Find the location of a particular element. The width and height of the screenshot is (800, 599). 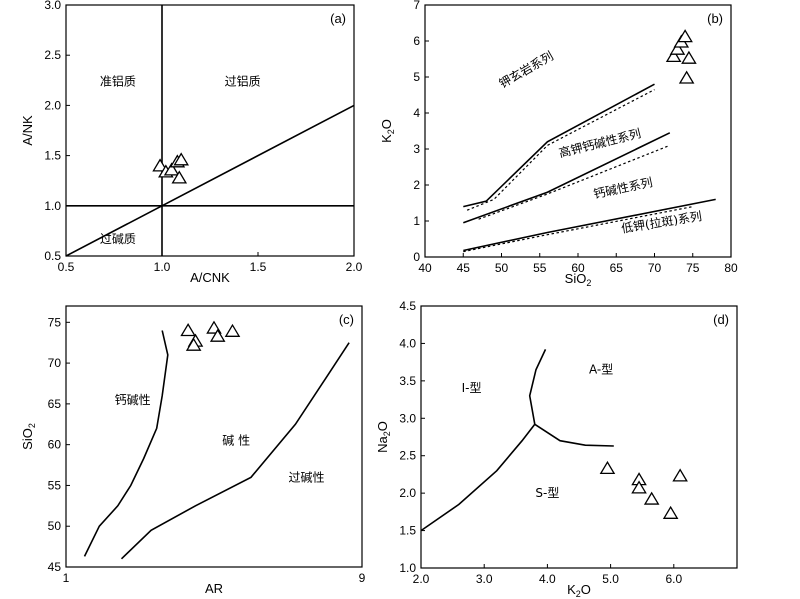

y-axis-label: SiO2 is located at coordinates (28, 436).